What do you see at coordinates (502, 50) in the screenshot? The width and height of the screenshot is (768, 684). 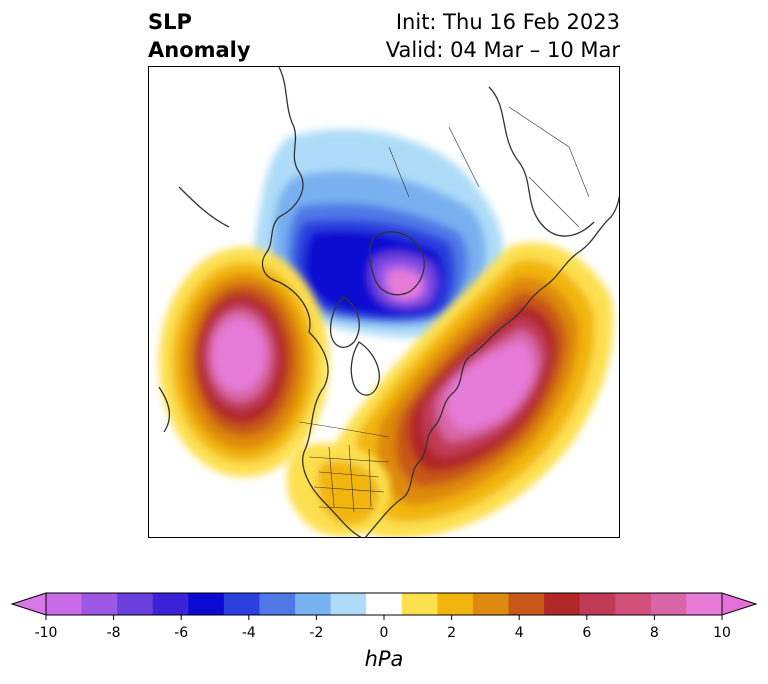 I see `valid-range: Valid: 04 Mar – 10 Mar` at bounding box center [502, 50].